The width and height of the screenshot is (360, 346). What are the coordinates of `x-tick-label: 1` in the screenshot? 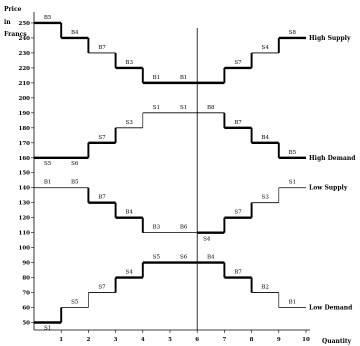 It's located at (61, 340).